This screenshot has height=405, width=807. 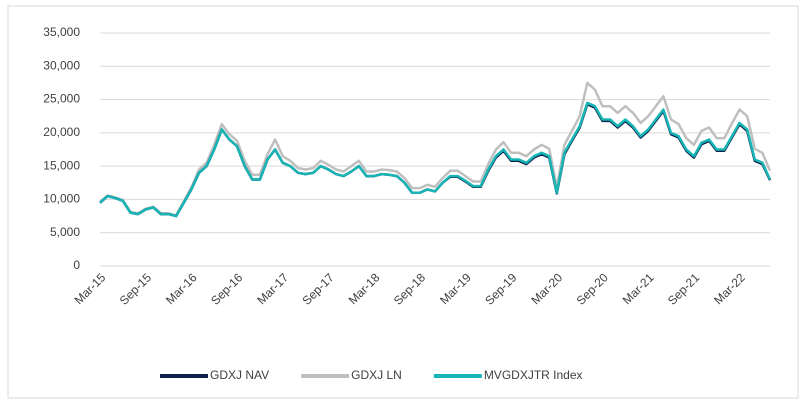 I want to click on y-tick-label: 30,000, so click(x=61, y=65).